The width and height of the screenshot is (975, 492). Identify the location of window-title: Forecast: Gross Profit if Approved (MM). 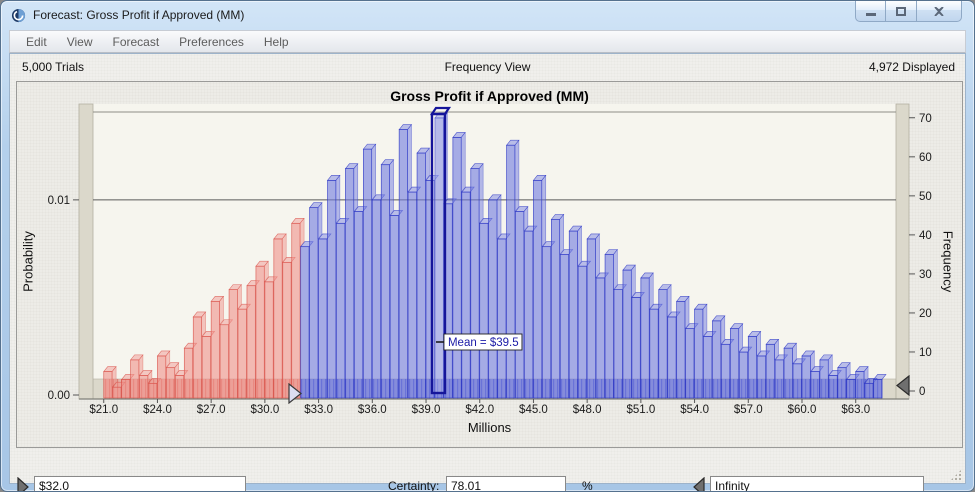
(139, 15).